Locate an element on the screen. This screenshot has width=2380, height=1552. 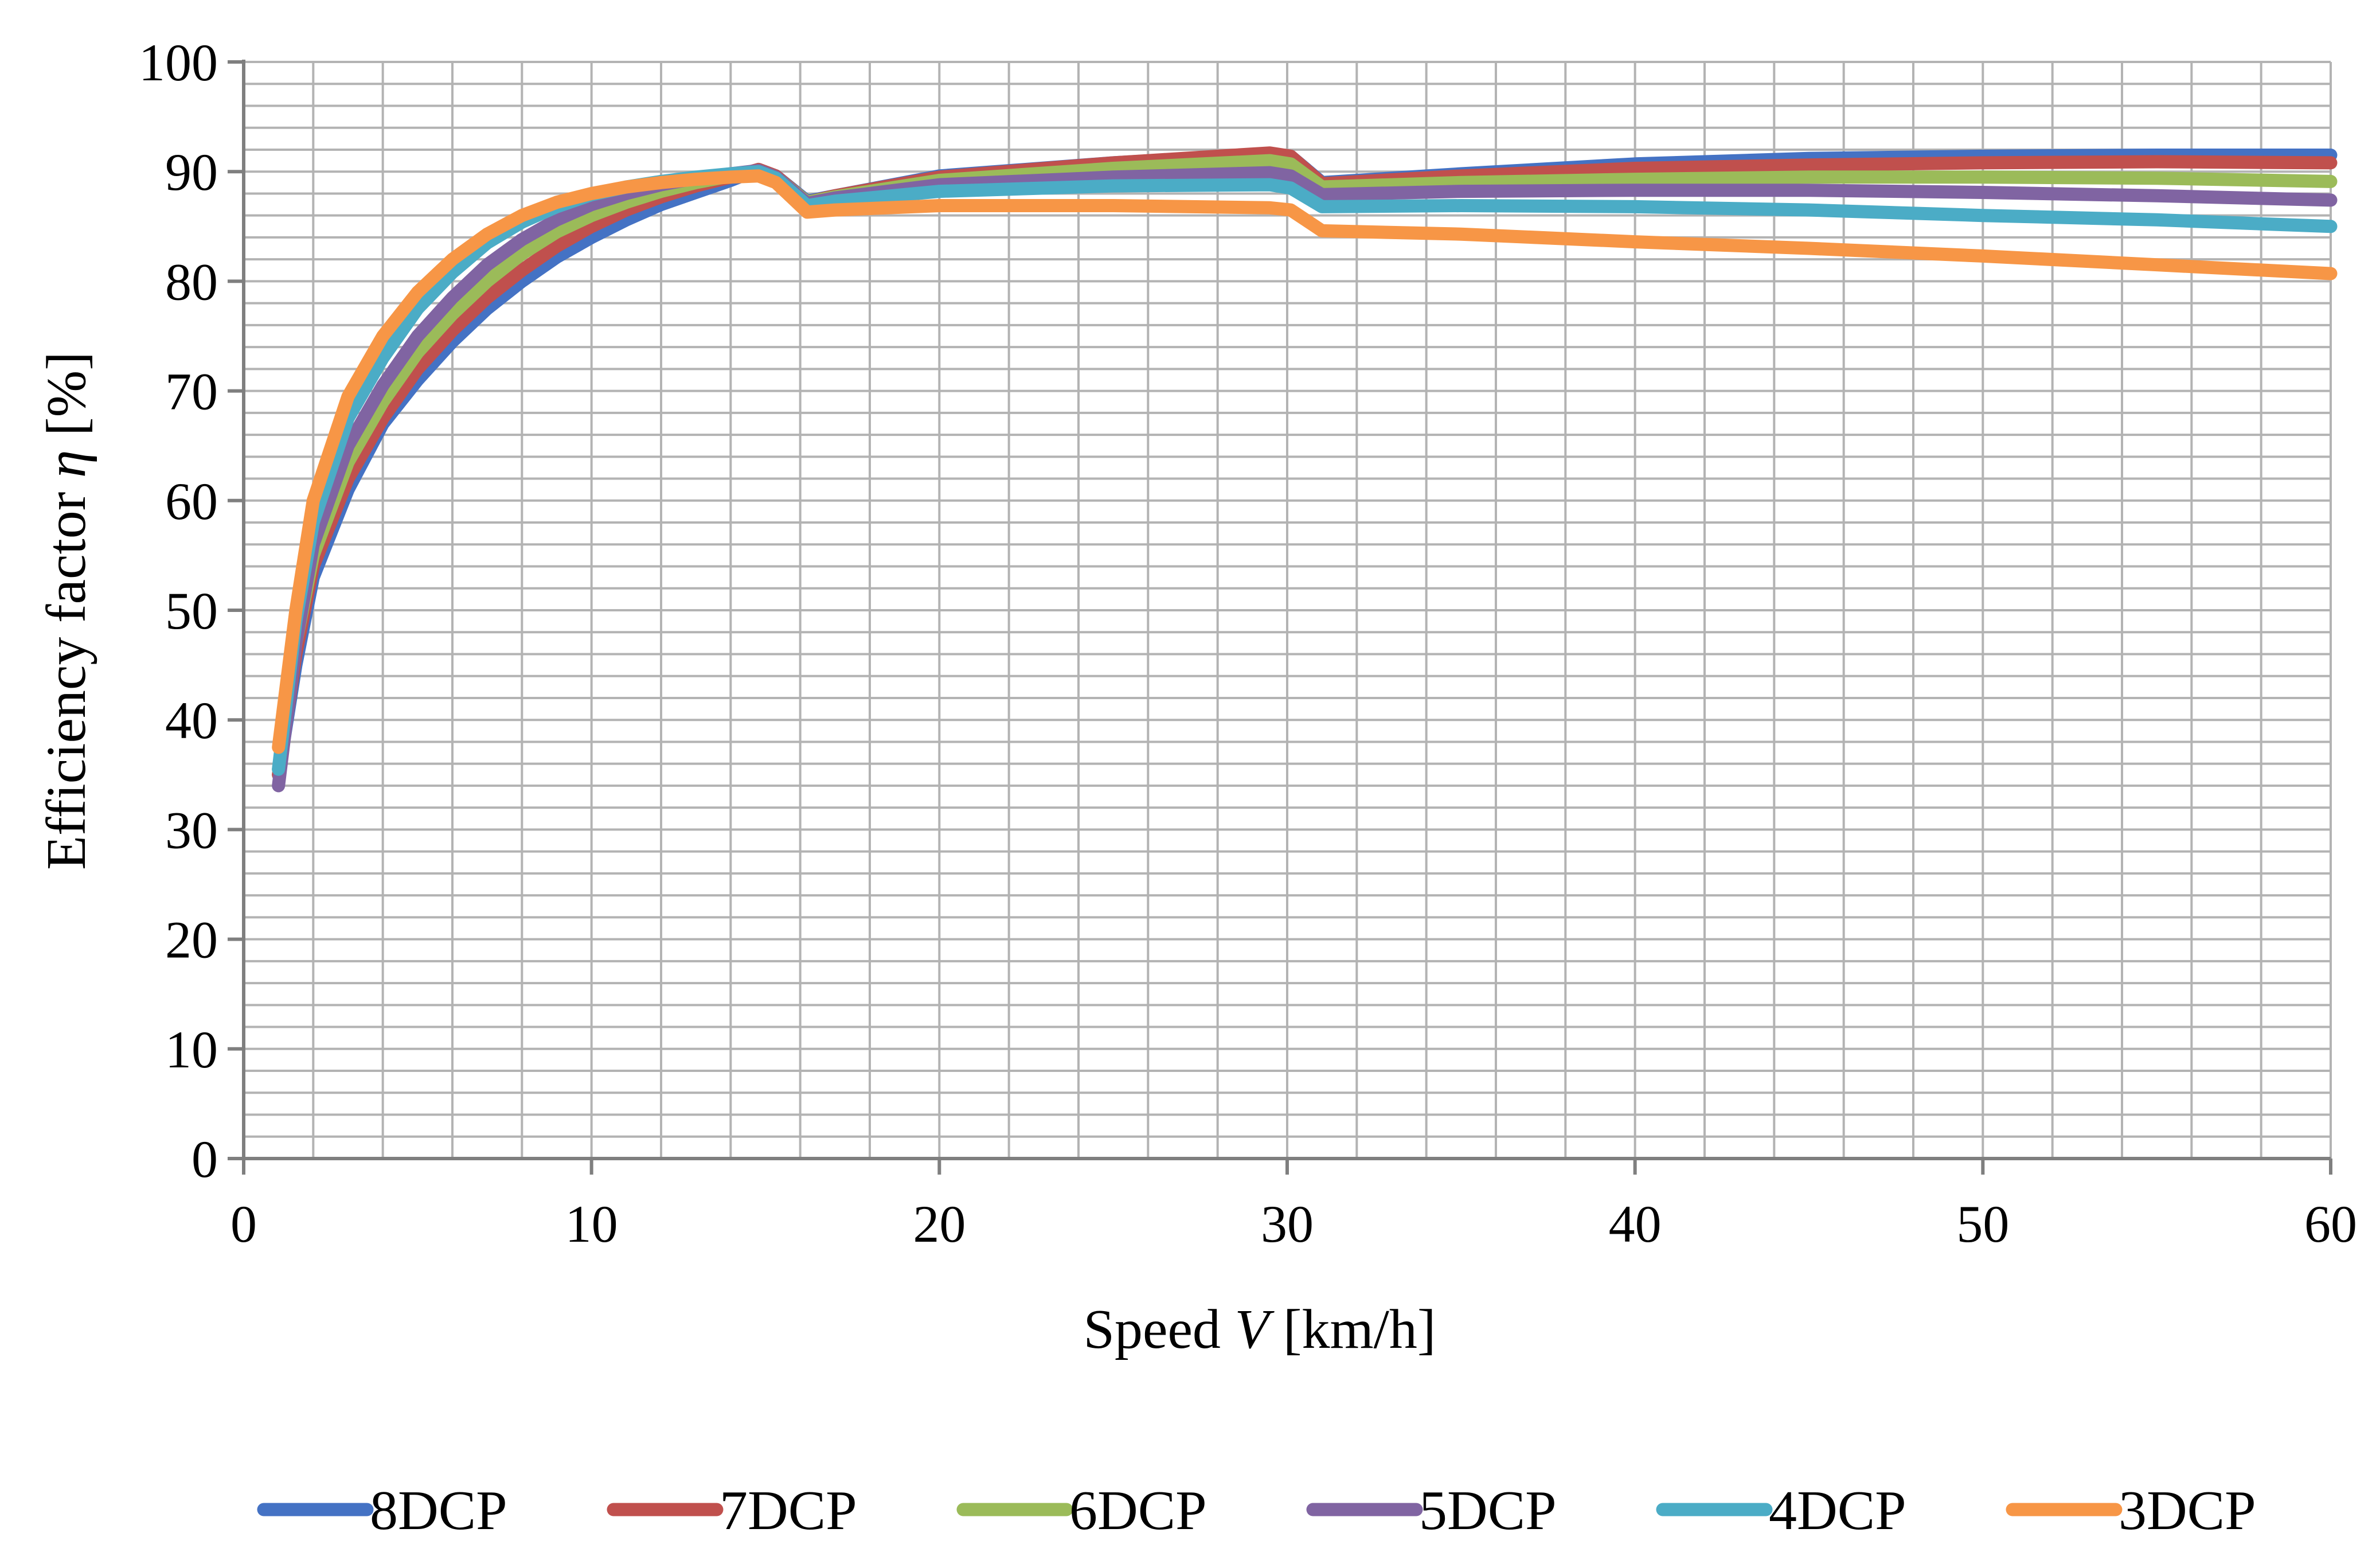
legend-item-3dcp: 3DCP is located at coordinates (2131, 1511).